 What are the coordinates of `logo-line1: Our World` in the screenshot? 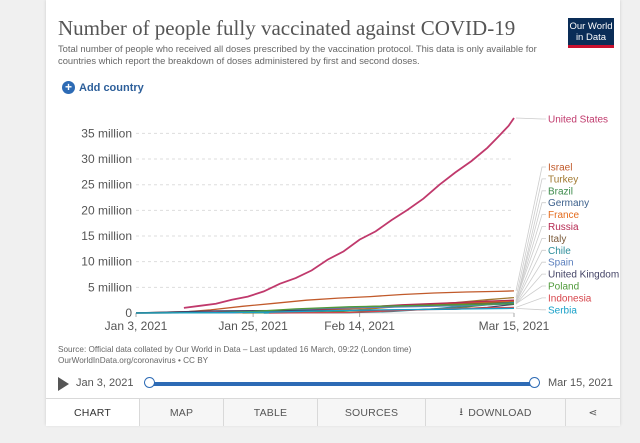 It's located at (591, 26).